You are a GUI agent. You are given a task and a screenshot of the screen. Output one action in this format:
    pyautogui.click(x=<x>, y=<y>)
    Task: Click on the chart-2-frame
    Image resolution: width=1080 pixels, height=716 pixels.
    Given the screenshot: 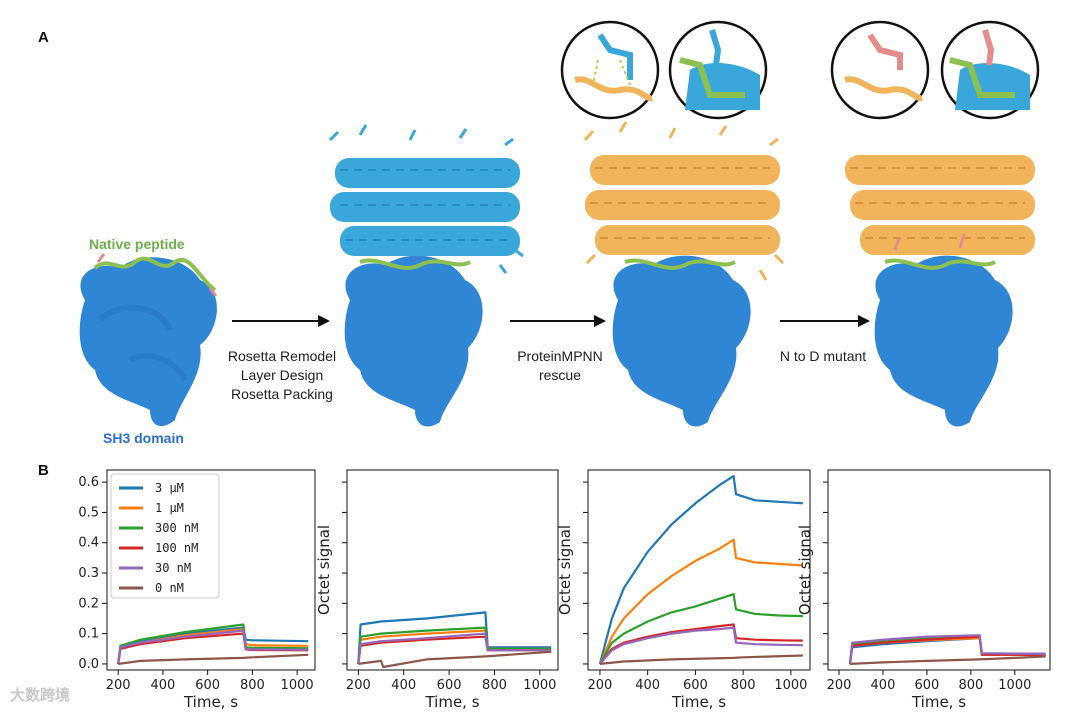 What is the action you would take?
    pyautogui.click(x=452, y=570)
    